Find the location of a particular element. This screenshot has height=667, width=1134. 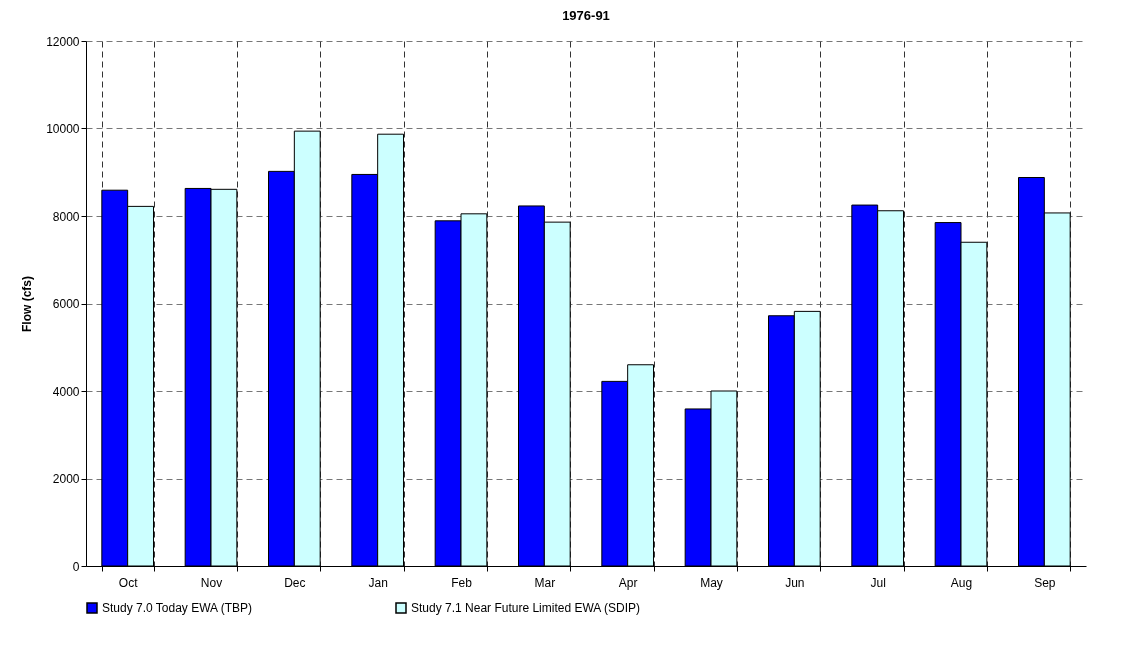

y-axis-title: Flow (cfs) is located at coordinates (27, 304).